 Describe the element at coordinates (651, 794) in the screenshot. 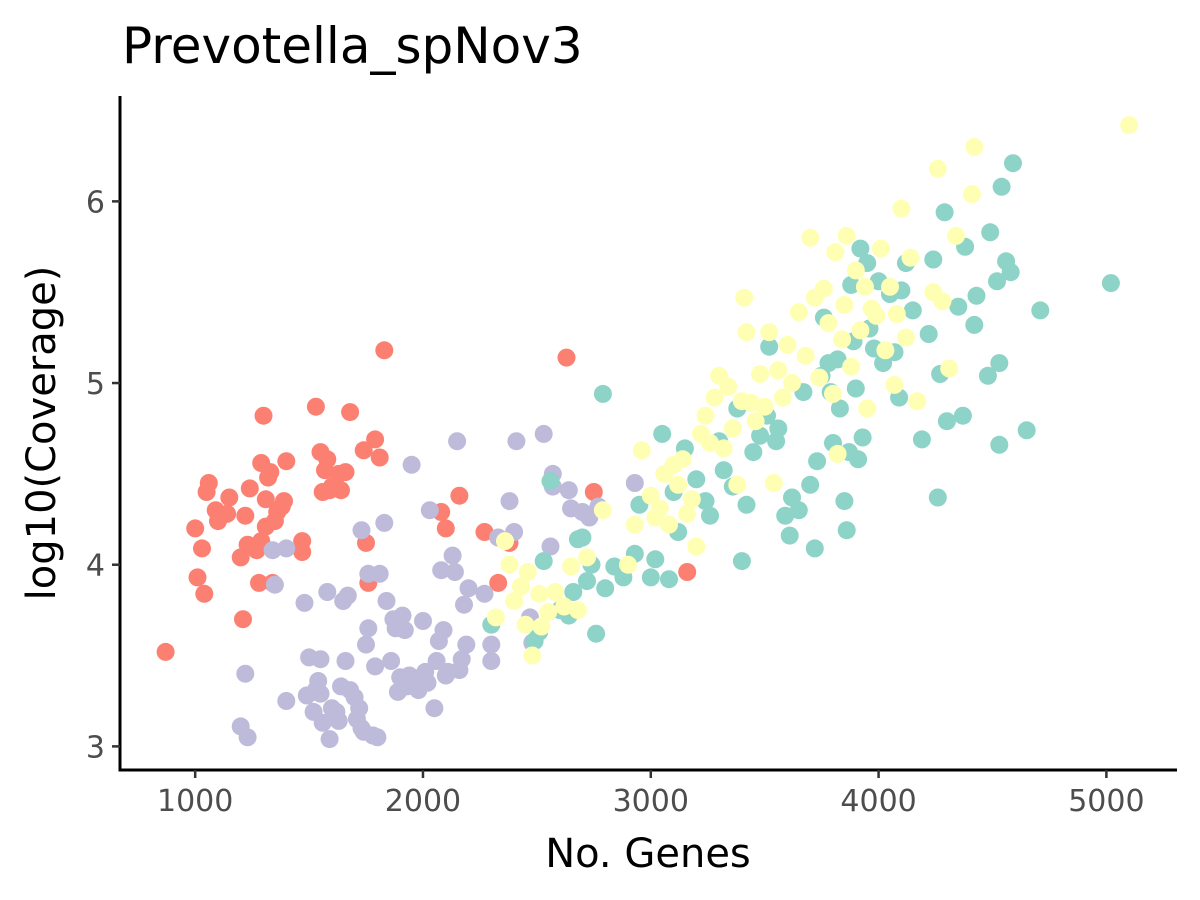

I see `x-axis-ticks: 1000 2000 3000 4000 5000` at that location.